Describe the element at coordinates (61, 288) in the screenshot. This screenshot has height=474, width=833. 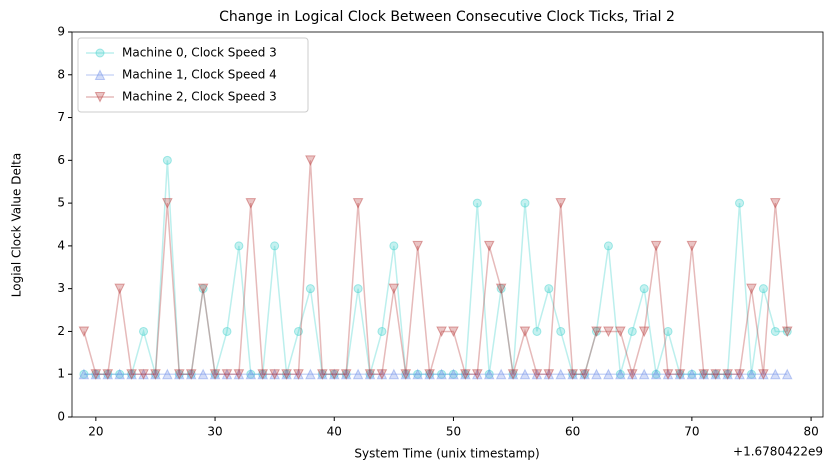
I see `y-tick-label: 3` at that location.